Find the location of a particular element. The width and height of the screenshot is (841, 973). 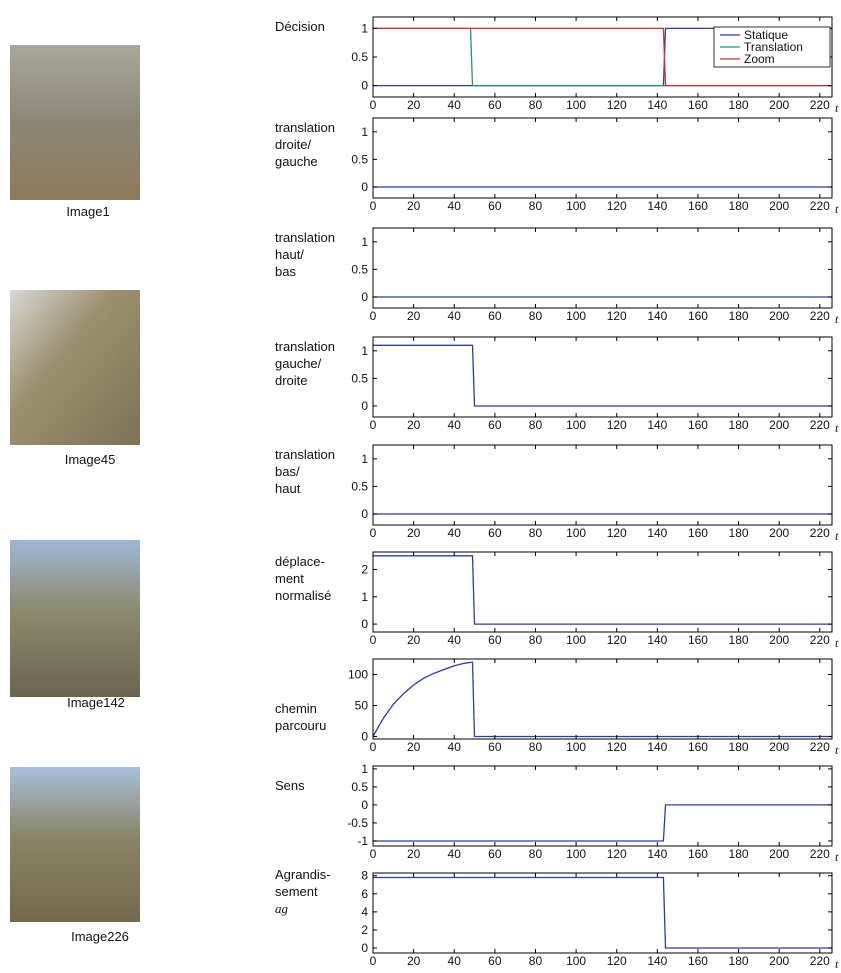

data-line is located at coordinates (602, 912).